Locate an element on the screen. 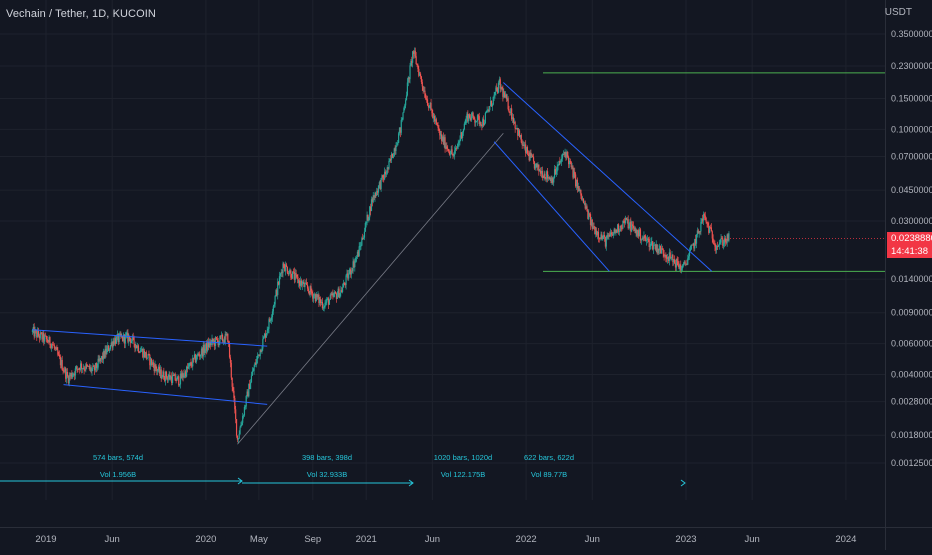 This screenshot has width=932, height=555. symbol-title: Vechain / Tether, 1D, KUCOIN is located at coordinates (81, 14).